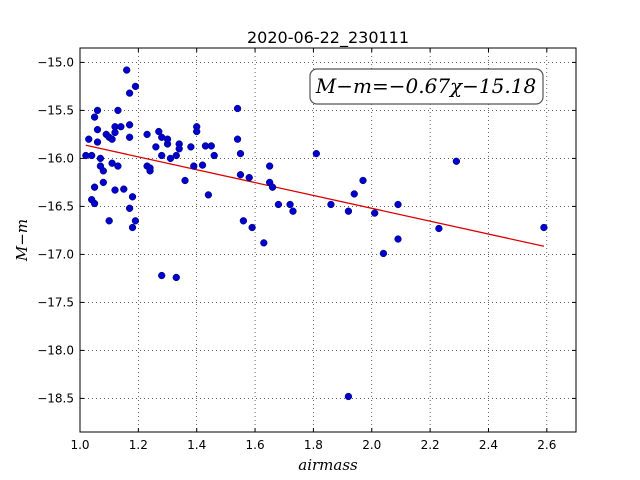 The width and height of the screenshot is (640, 480). I want to click on y-tick-label: −18.0, so click(55, 350).